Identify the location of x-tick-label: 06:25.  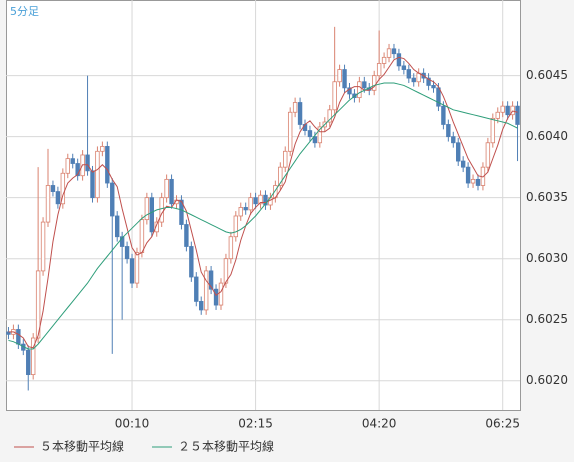
(502, 424).